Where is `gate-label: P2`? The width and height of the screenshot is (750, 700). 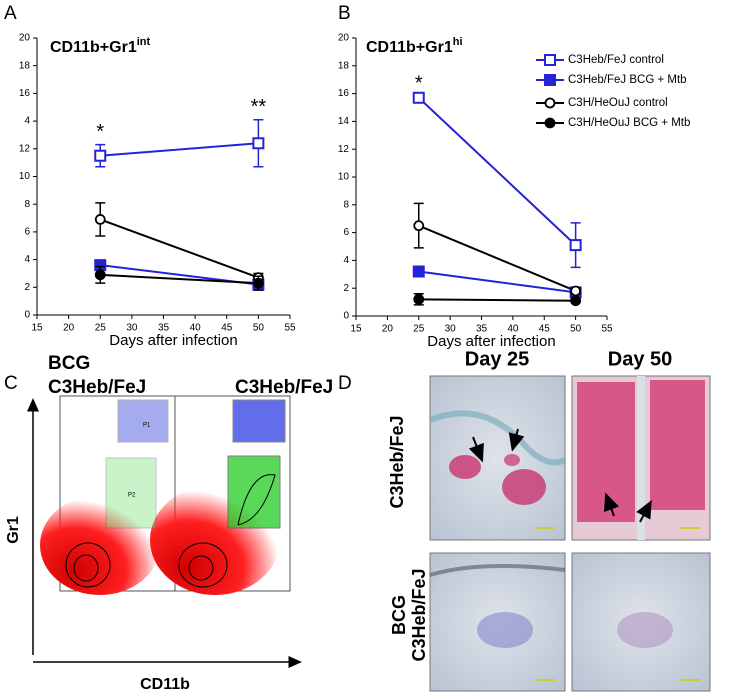
gate-label: P2 is located at coordinates (132, 496).